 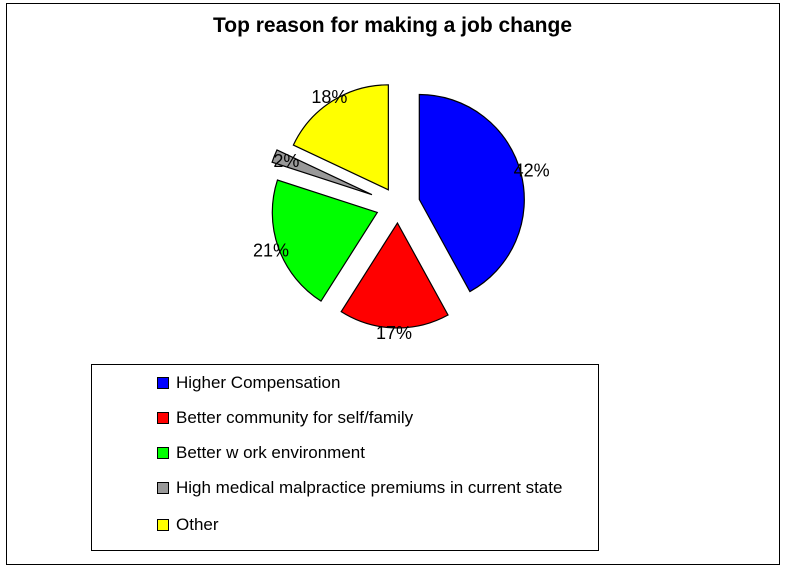 What do you see at coordinates (532, 171) in the screenshot?
I see `slice-data-label: 42%` at bounding box center [532, 171].